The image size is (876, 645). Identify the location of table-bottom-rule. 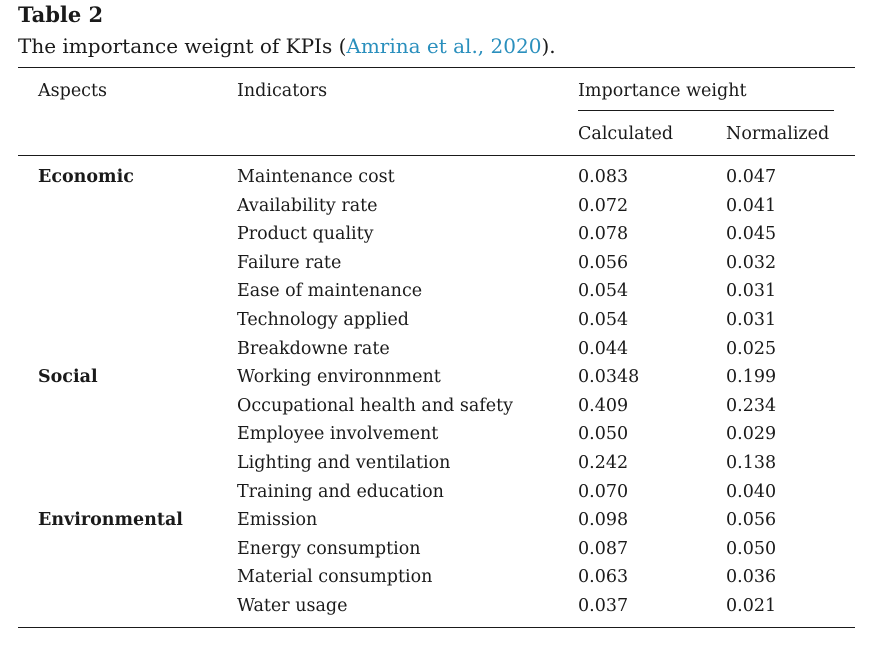
(436, 627).